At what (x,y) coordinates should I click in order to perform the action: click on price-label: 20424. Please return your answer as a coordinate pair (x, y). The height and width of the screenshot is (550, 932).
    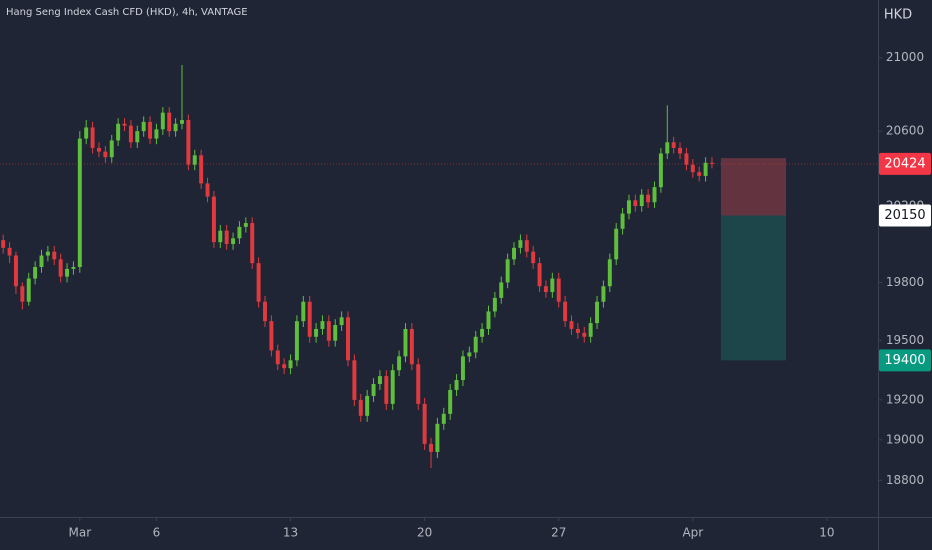
    Looking at the image, I should click on (904, 163).